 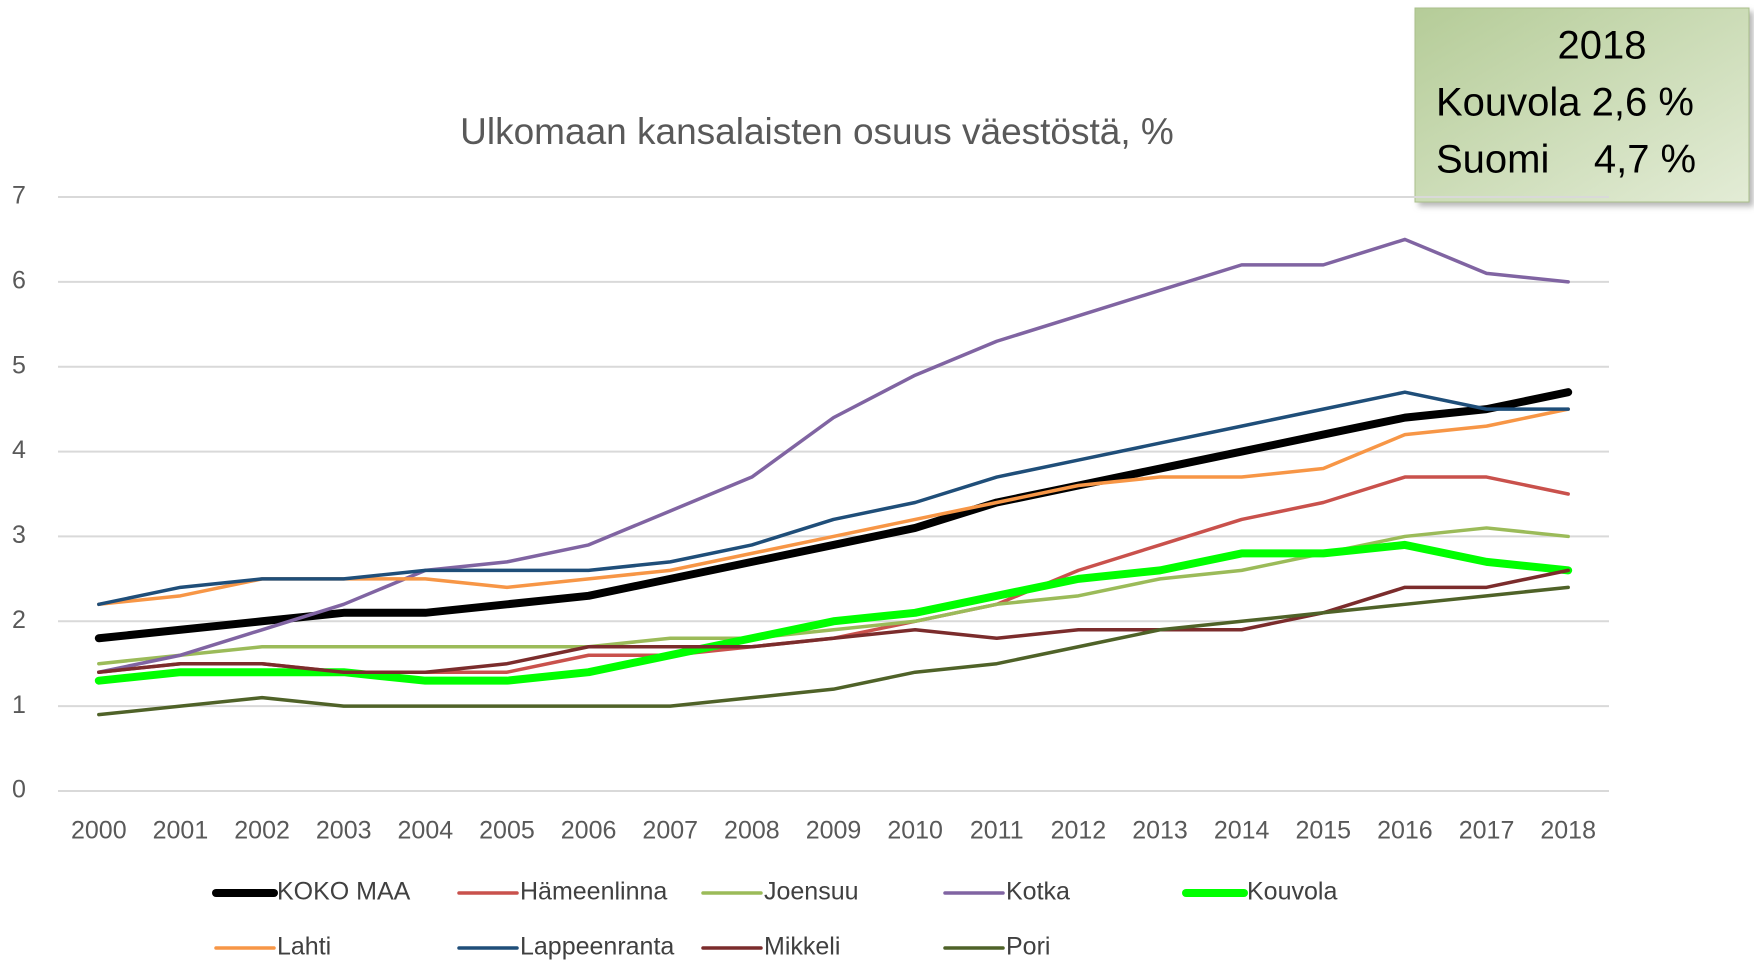 What do you see at coordinates (589, 831) in the screenshot?
I see `x-tick-label: 2006` at bounding box center [589, 831].